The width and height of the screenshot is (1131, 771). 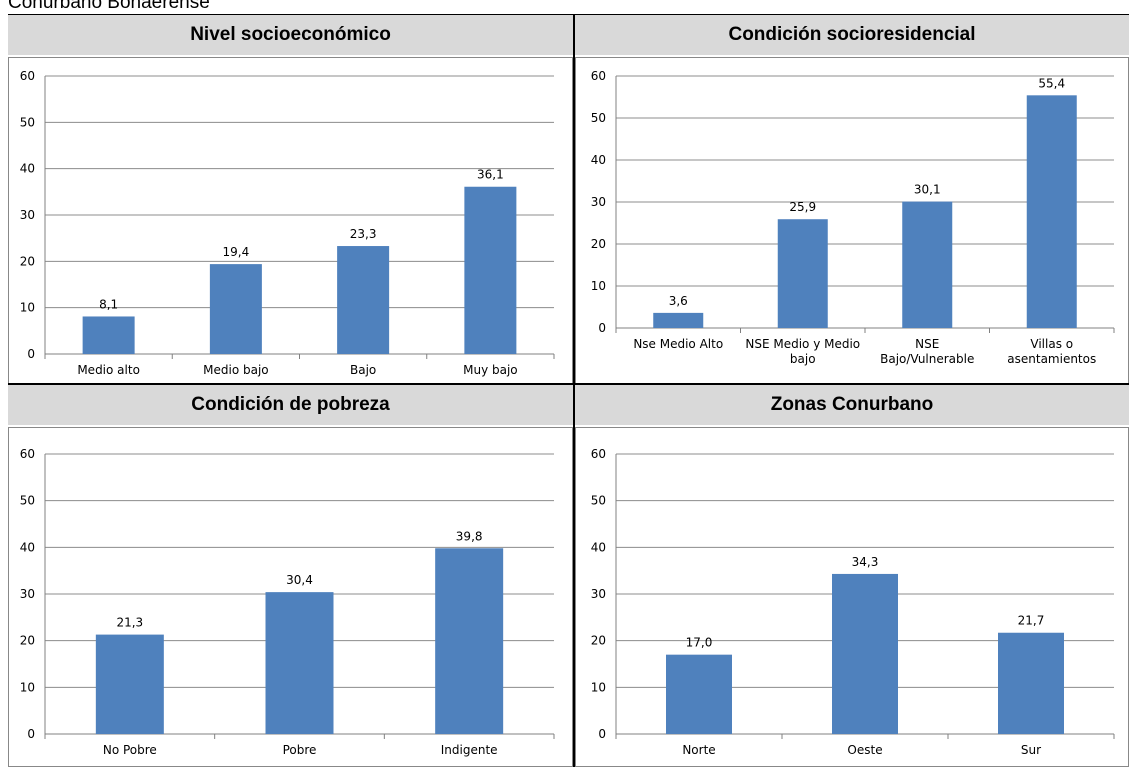 I want to click on data-label: 25,9, so click(x=802, y=207).